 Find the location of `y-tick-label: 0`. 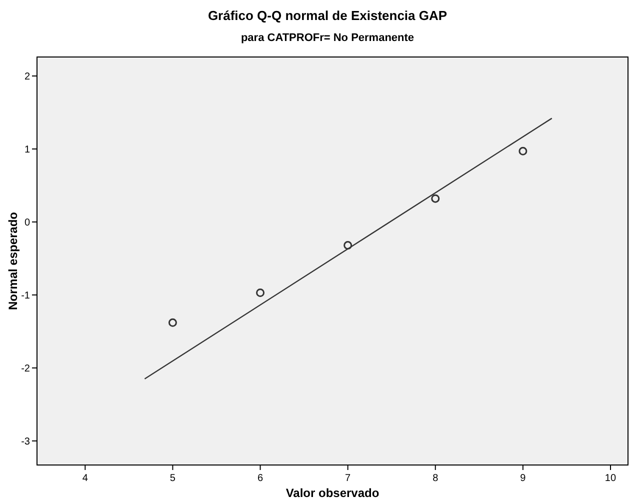

y-tick-label: 0 is located at coordinates (27, 222).